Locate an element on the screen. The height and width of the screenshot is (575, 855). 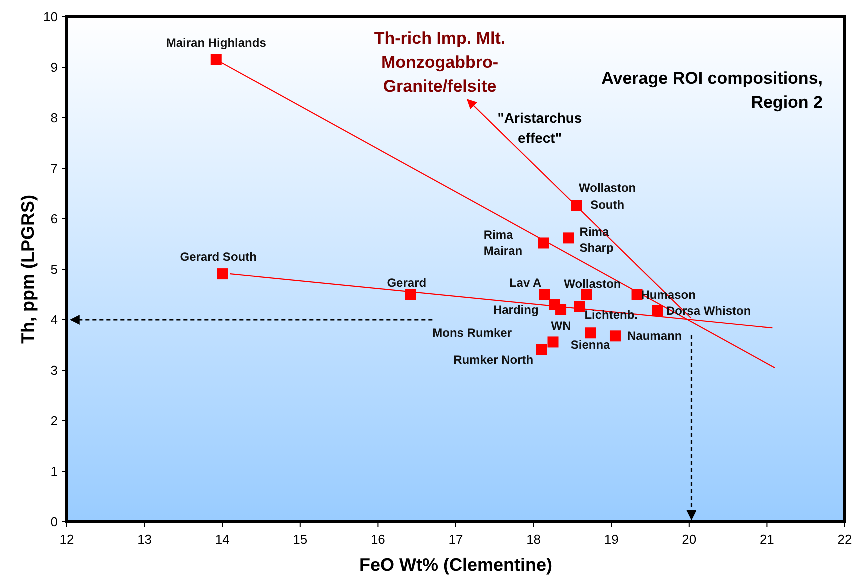
annotation: Lav A is located at coordinates (525, 283).